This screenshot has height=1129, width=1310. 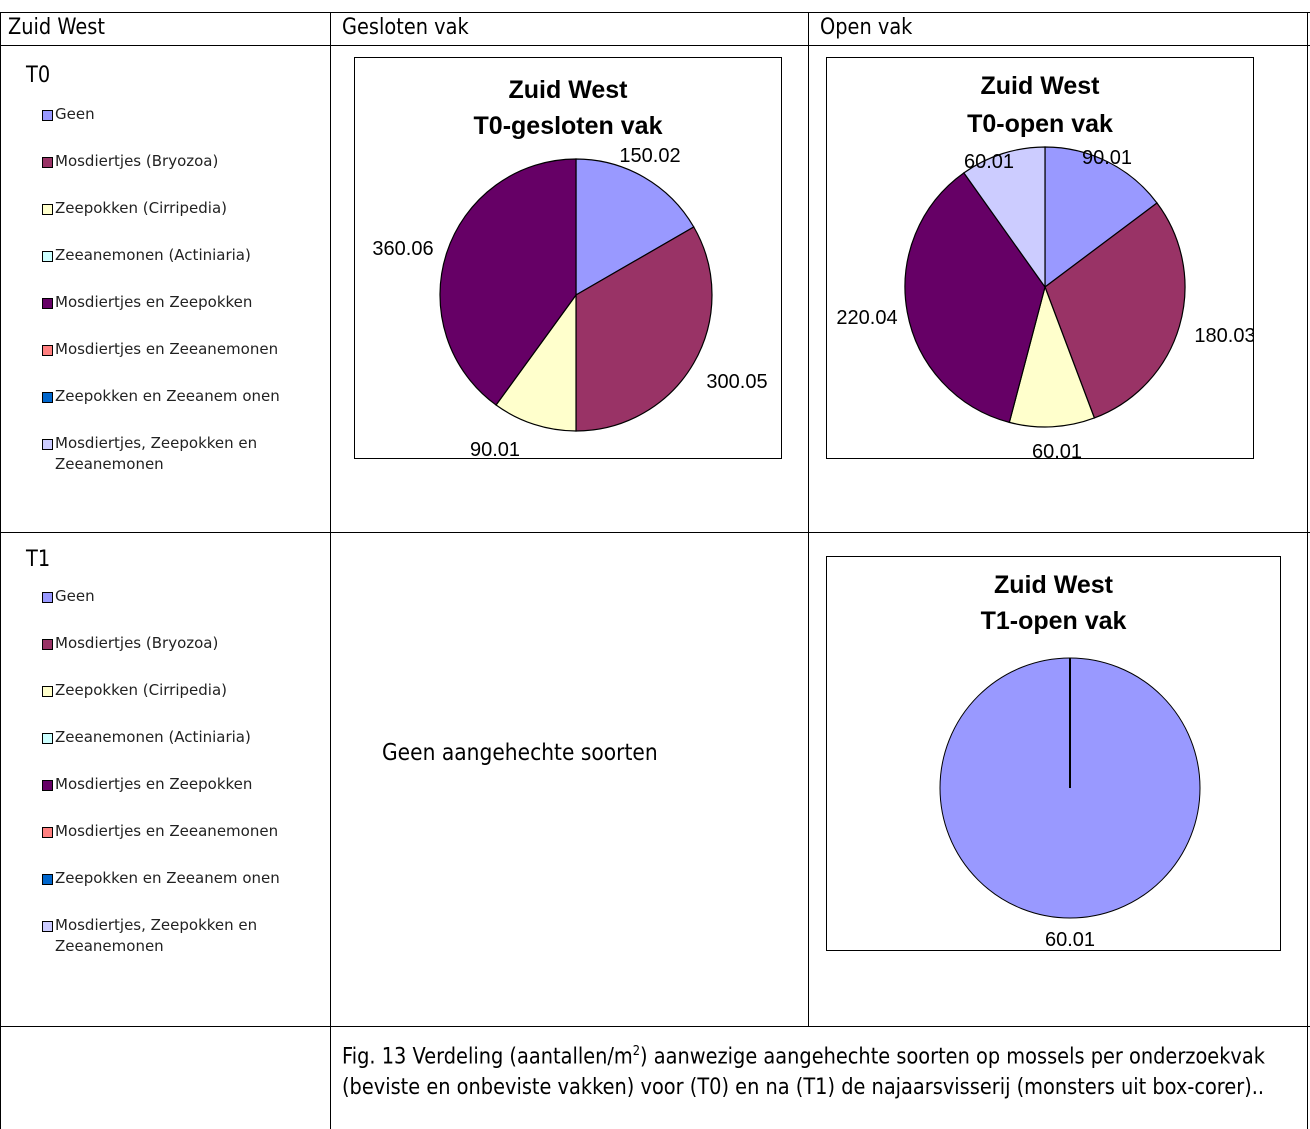 What do you see at coordinates (568, 126) in the screenshot?
I see `chart-title: T0-gesloten vak` at bounding box center [568, 126].